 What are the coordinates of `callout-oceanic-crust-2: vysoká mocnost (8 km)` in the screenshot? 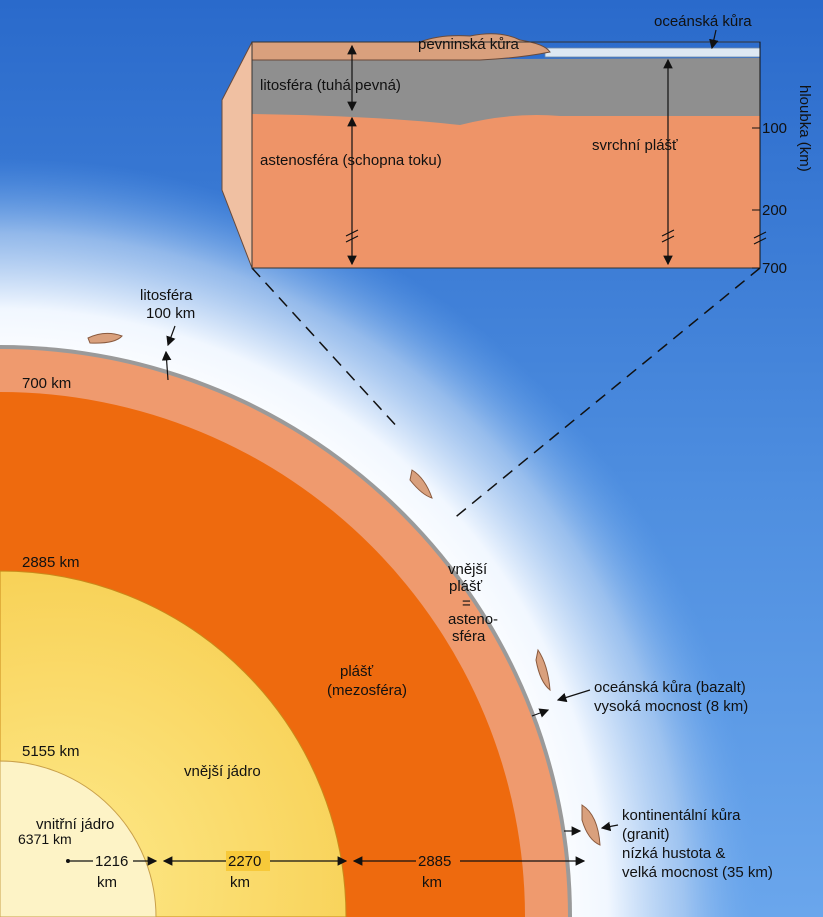 It's located at (671, 706).